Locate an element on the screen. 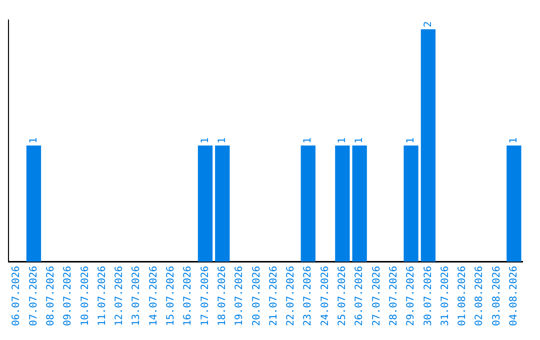  x-tick-label: 25.07.2026 is located at coordinates (342, 296).